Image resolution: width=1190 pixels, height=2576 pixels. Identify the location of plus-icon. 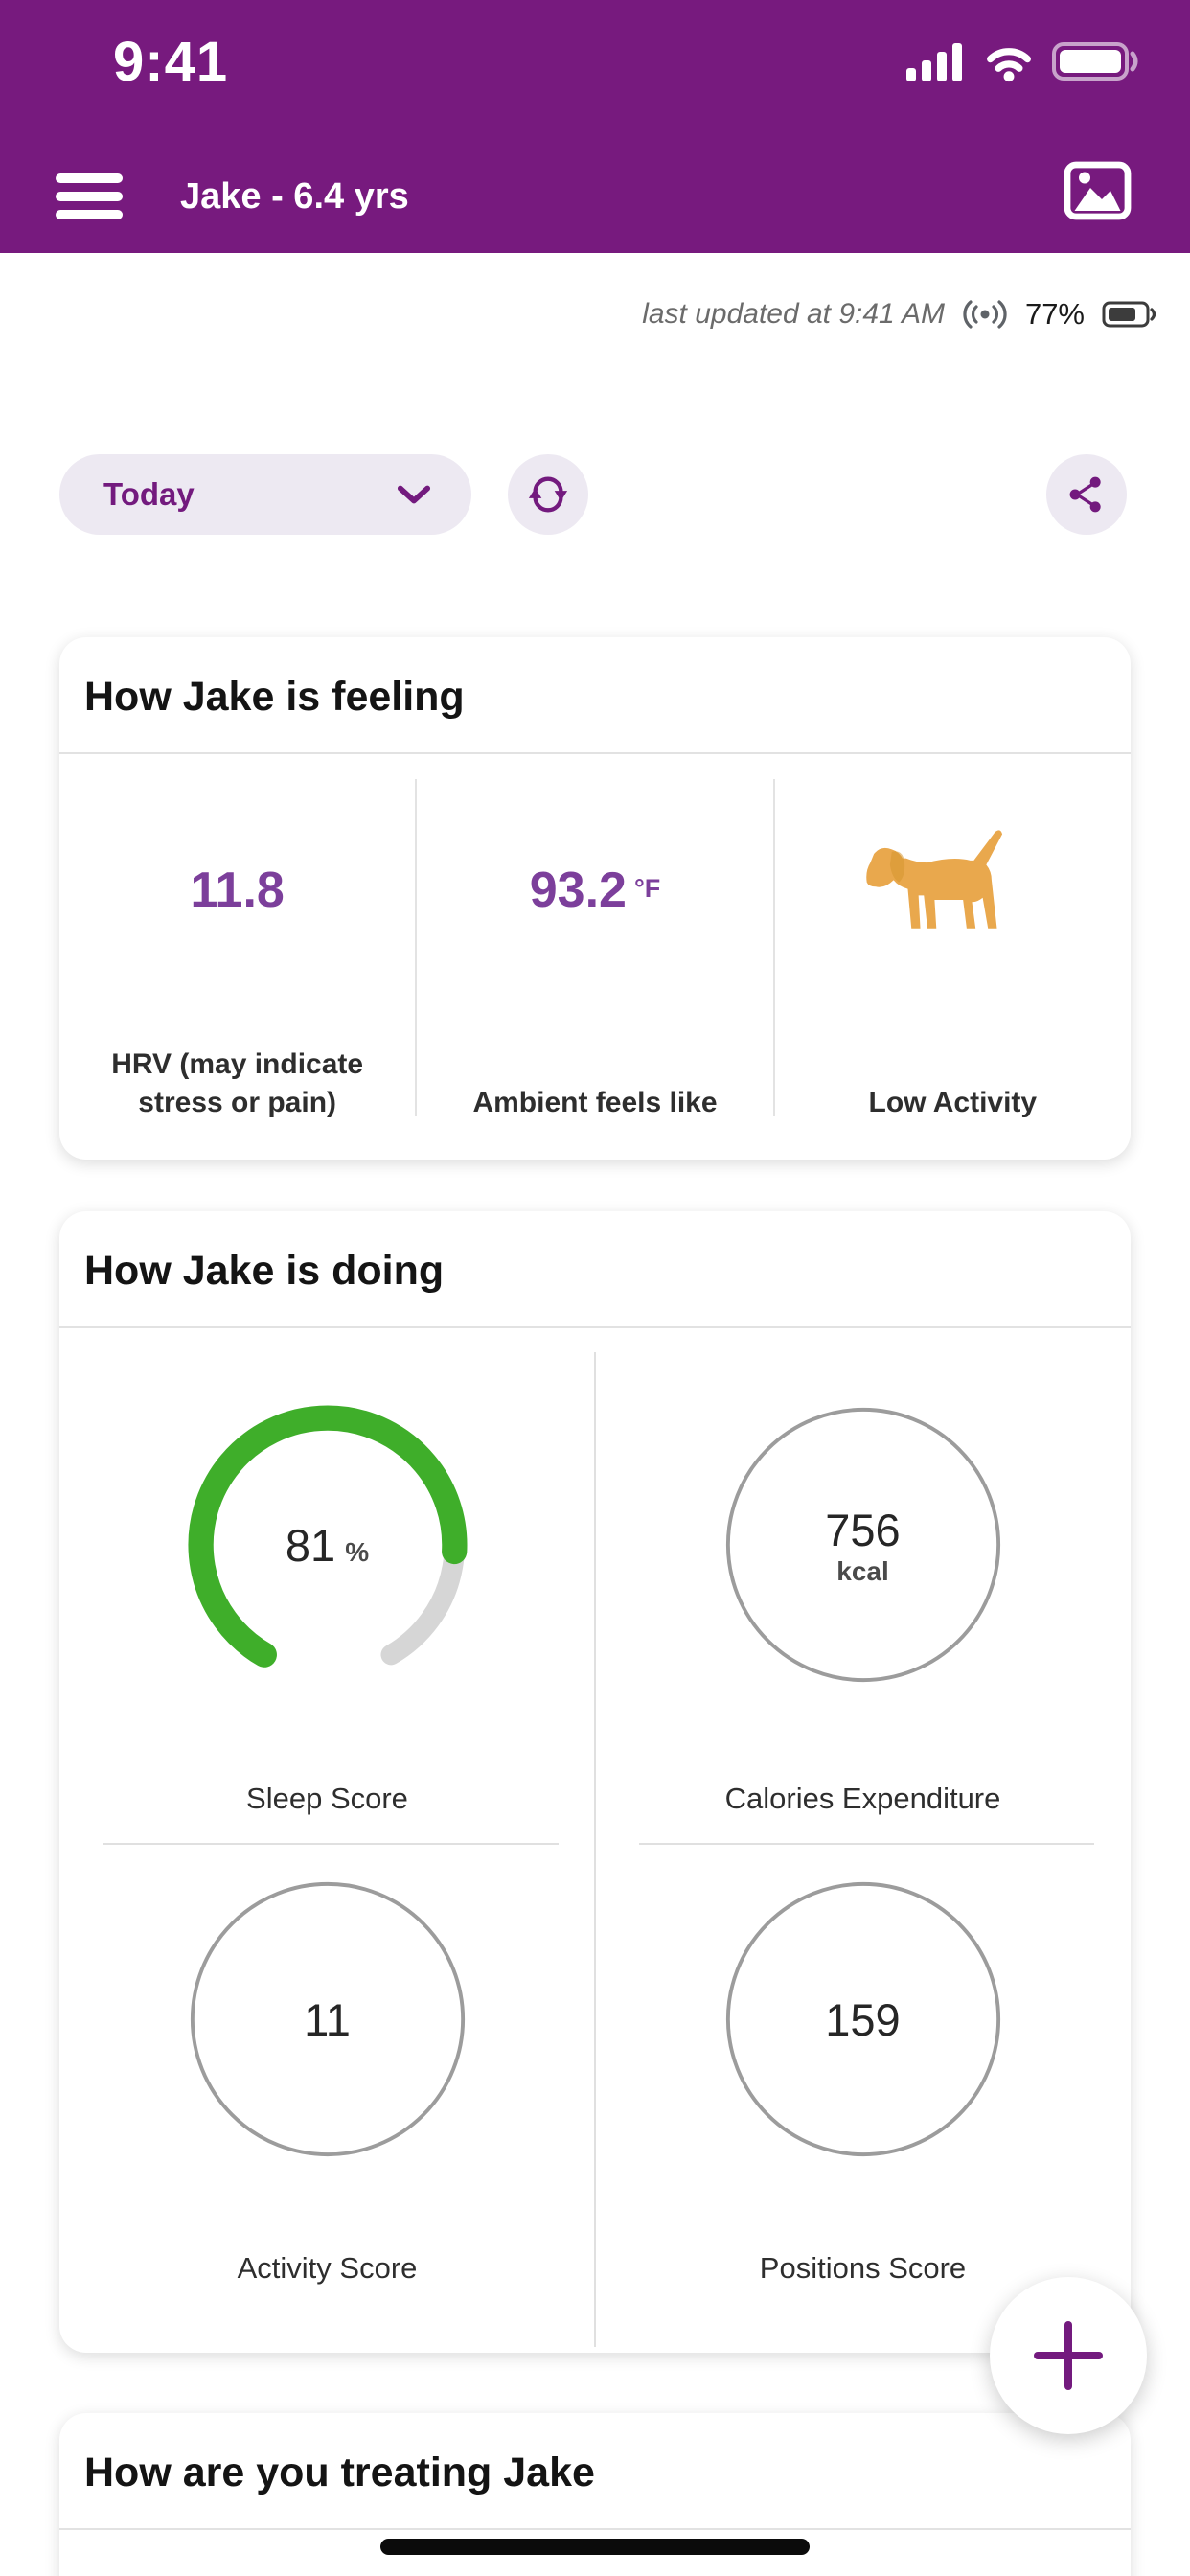
(1069, 2355).